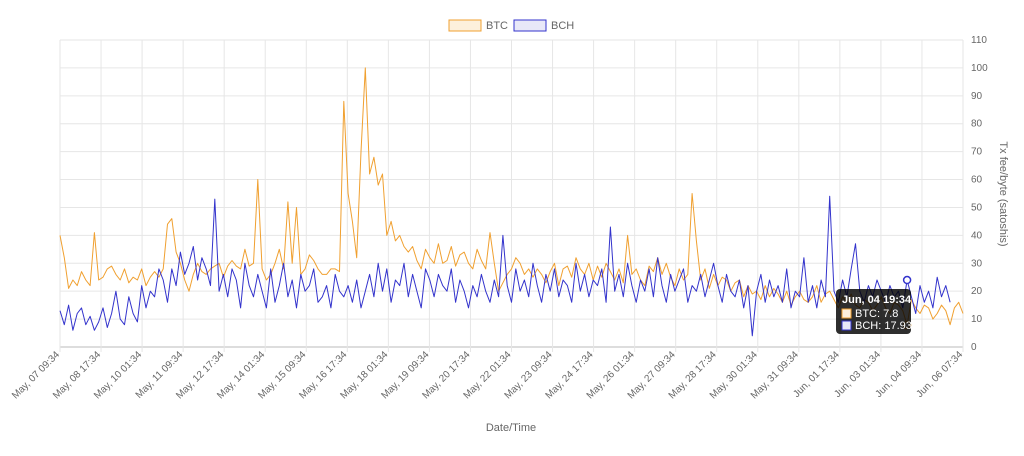  I want to click on chart-tooltip: Jun, 04 19:34 BTC: 7.8 BCH: 17.93, so click(874, 311).